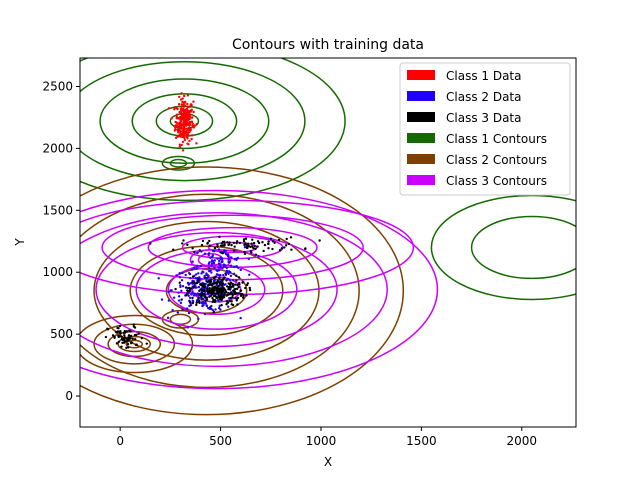 The image size is (640, 480). What do you see at coordinates (57, 86) in the screenshot?
I see `y-tick-label: 2500` at bounding box center [57, 86].